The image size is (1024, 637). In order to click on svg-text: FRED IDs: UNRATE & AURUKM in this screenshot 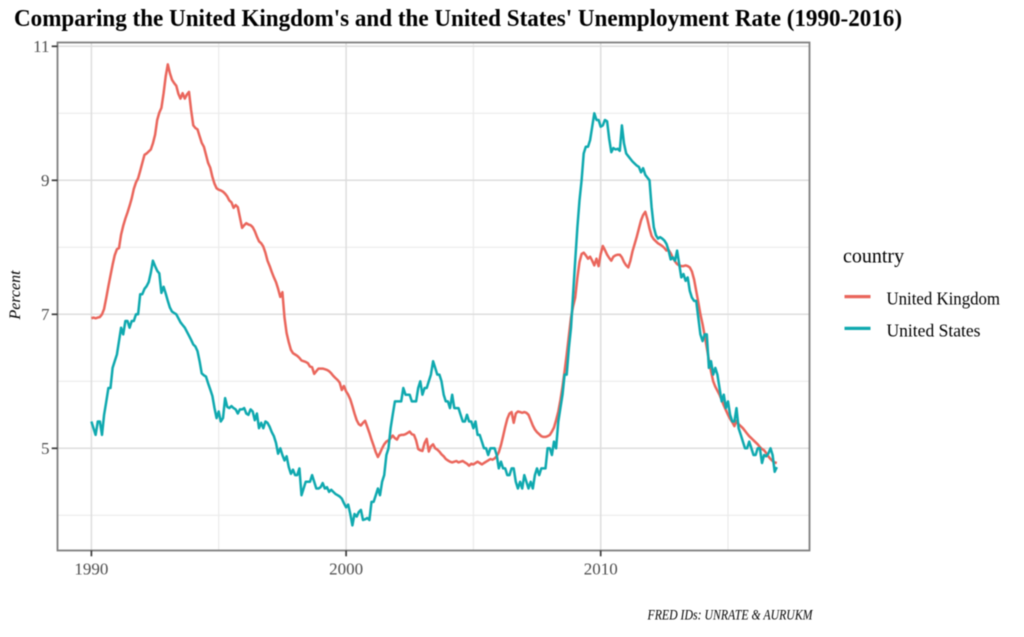, I will do `click(730, 616)`.